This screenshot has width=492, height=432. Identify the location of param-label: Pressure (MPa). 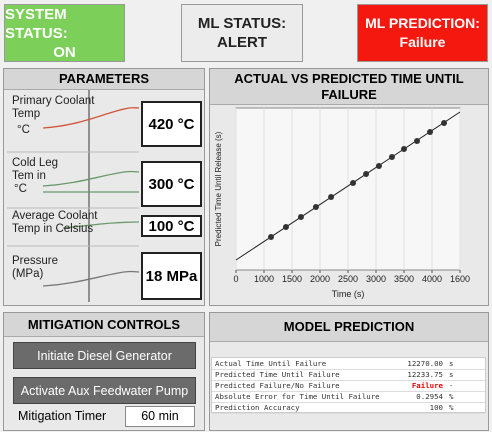
(35, 267).